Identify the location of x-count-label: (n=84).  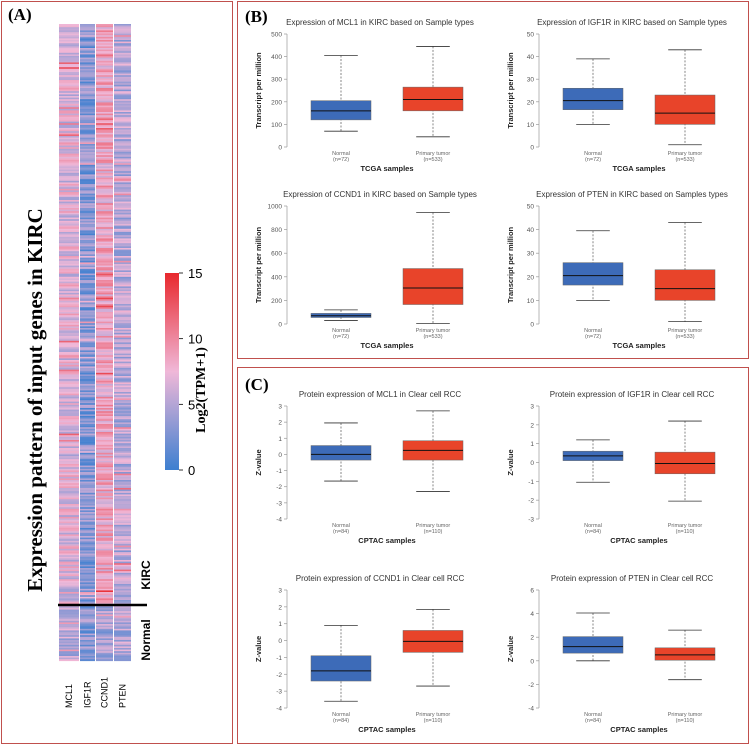
(593, 532).